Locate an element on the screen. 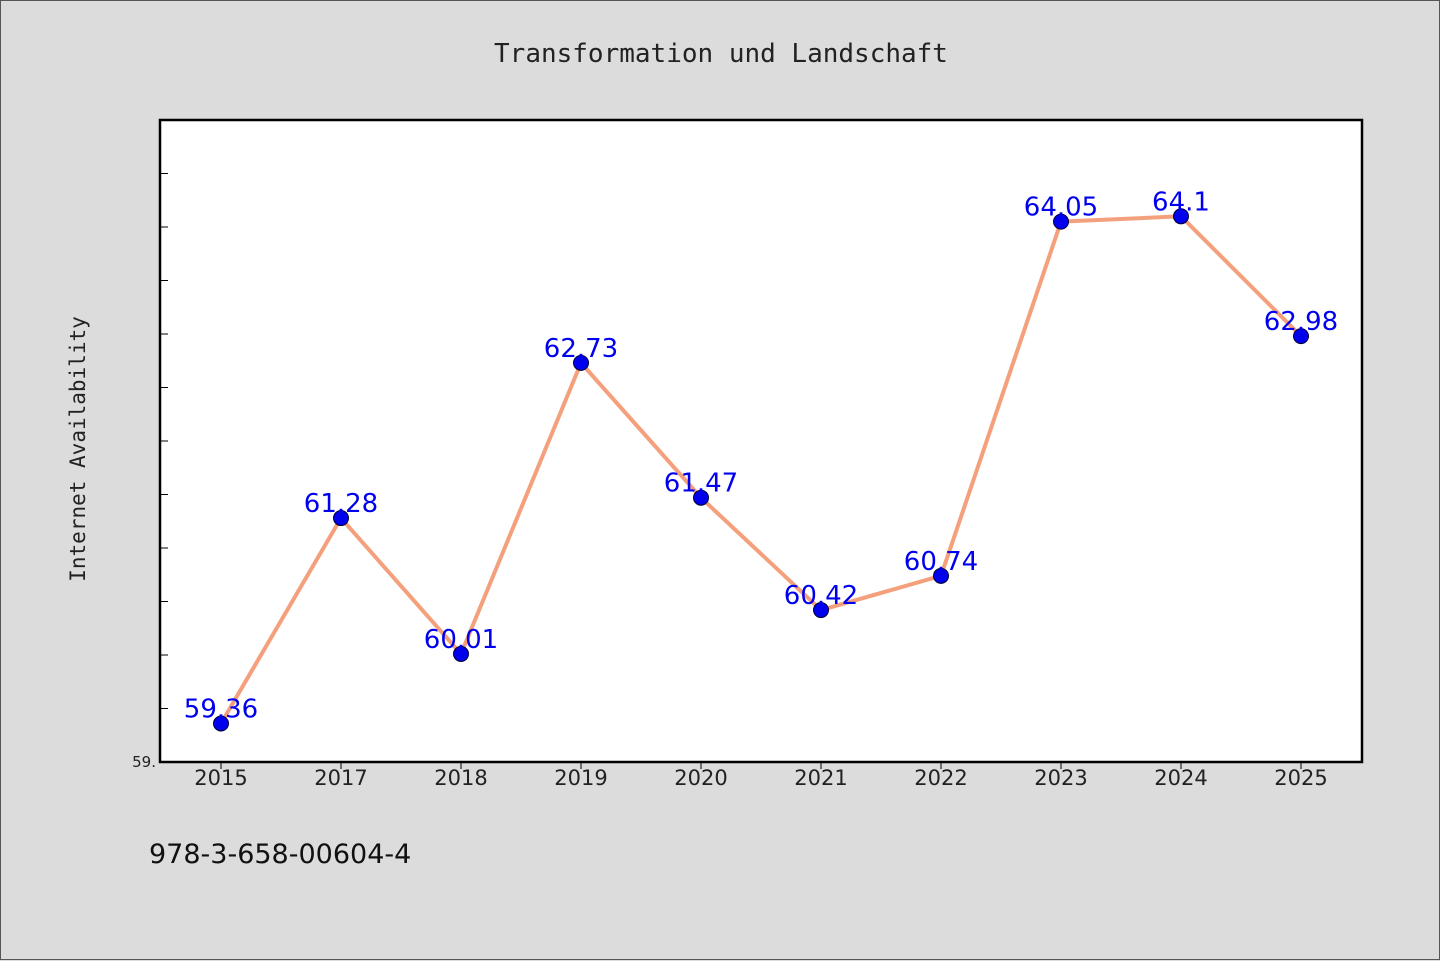  data-point-2025 is located at coordinates (1301, 336).